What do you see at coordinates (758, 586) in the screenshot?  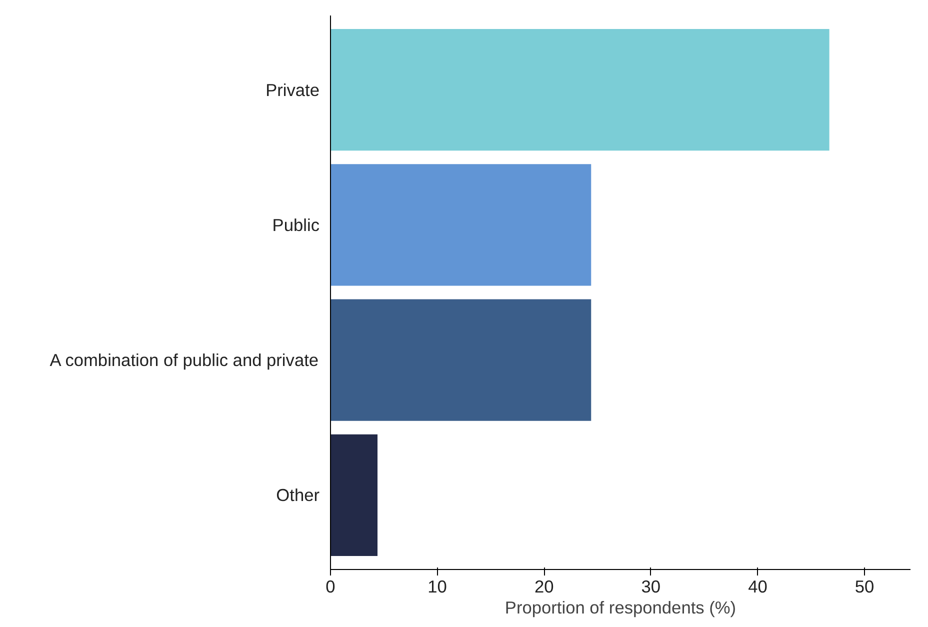 I see `x-tick-label: 40` at bounding box center [758, 586].